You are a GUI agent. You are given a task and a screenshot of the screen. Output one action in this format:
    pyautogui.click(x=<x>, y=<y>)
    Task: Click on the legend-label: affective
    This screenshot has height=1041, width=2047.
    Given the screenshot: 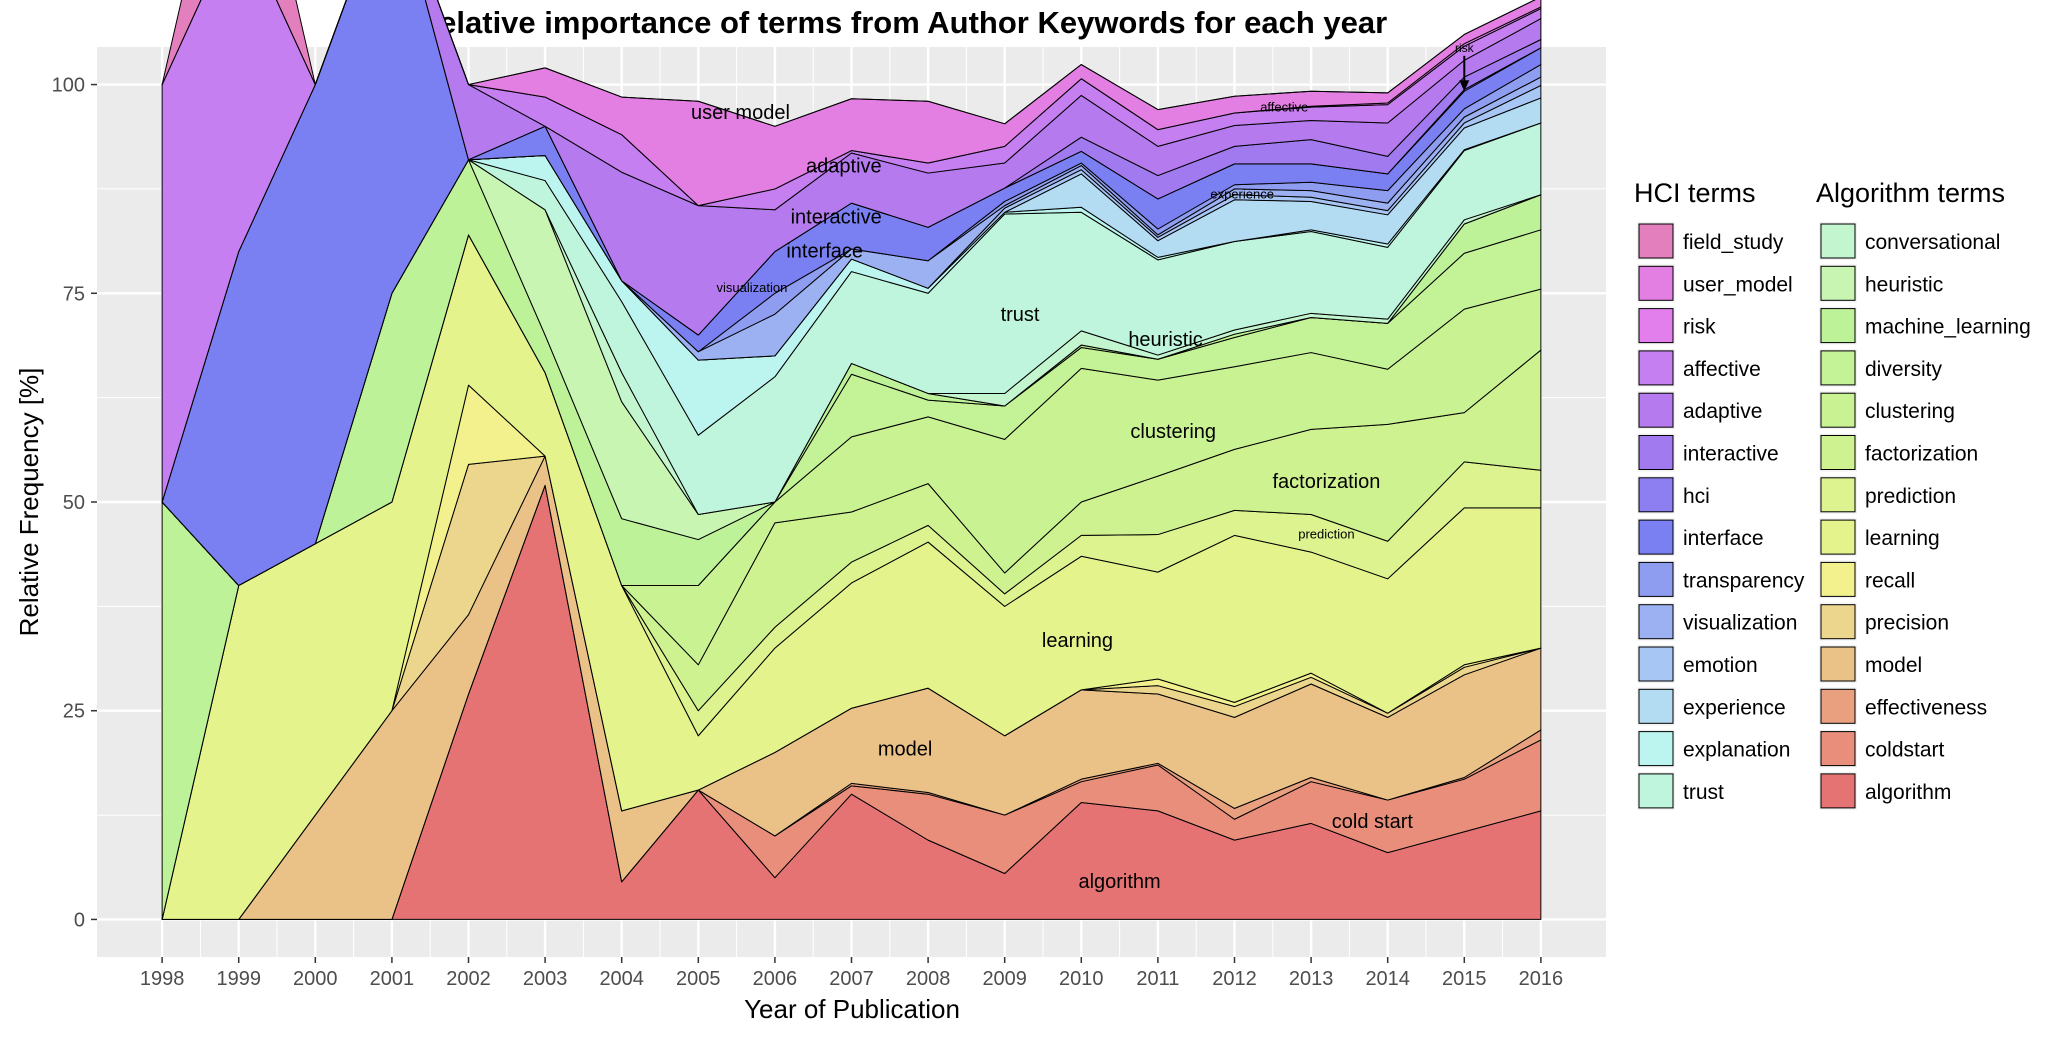 What is the action you would take?
    pyautogui.click(x=1722, y=369)
    